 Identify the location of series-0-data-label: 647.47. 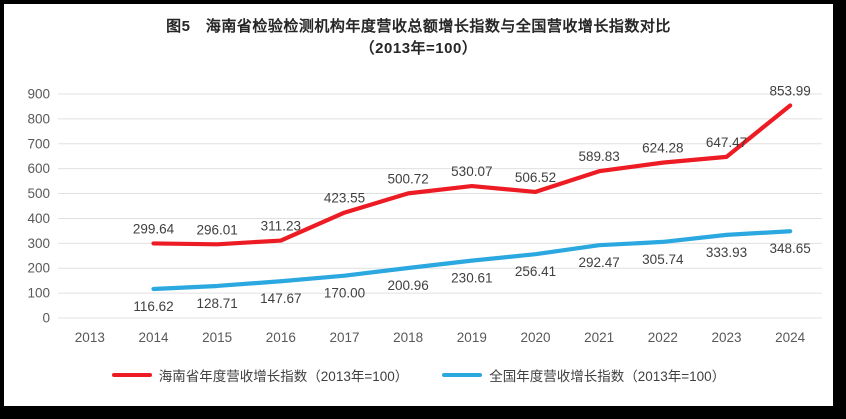
(726, 142).